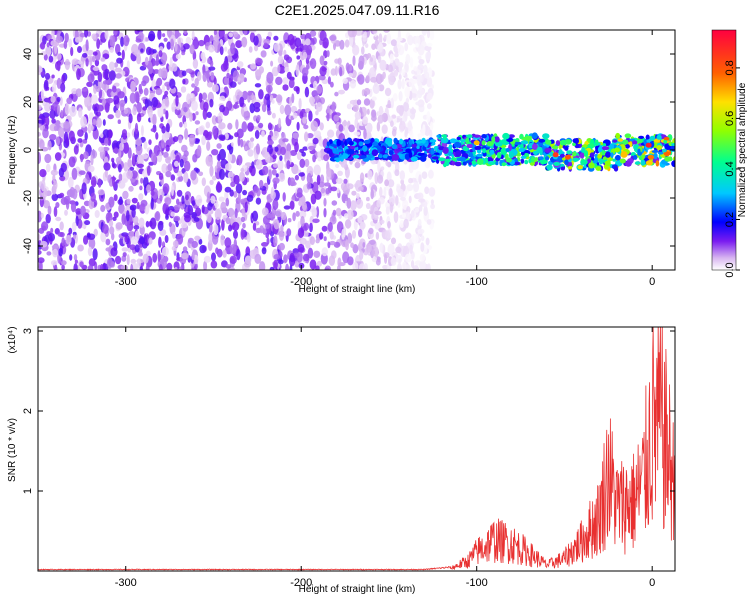 The height and width of the screenshot is (600, 750). Describe the element at coordinates (724, 150) in the screenshot. I see `colorbar` at that location.